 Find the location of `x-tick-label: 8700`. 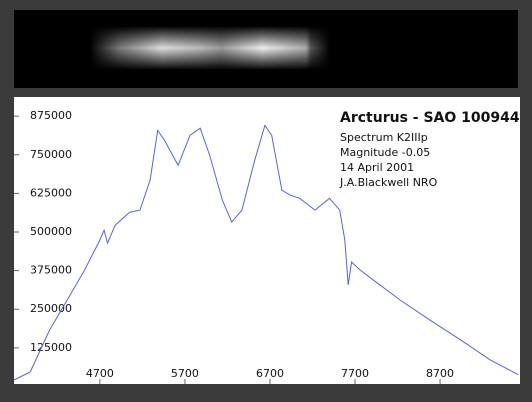

x-tick-label: 8700 is located at coordinates (440, 373).